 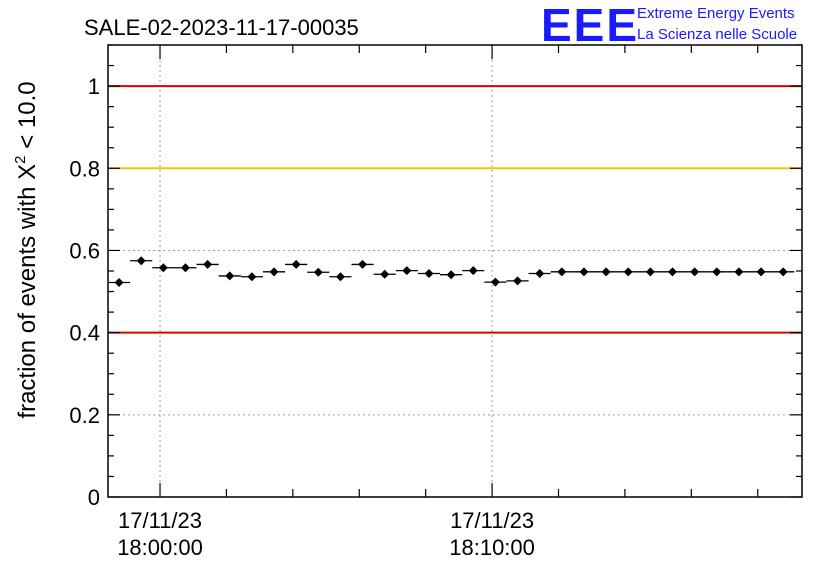 I want to click on y-tick-label: 0.2, so click(x=84, y=415).